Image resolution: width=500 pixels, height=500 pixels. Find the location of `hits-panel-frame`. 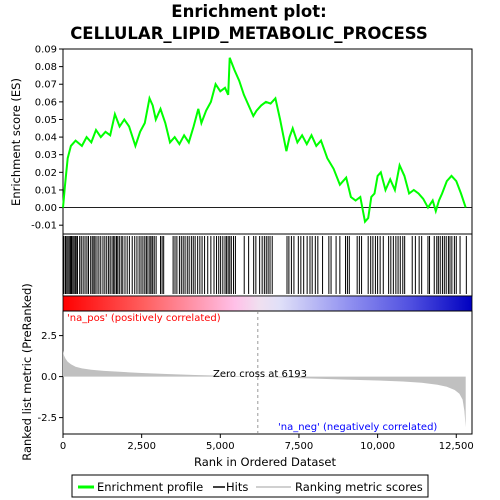

hits-panel-frame is located at coordinates (267, 265).